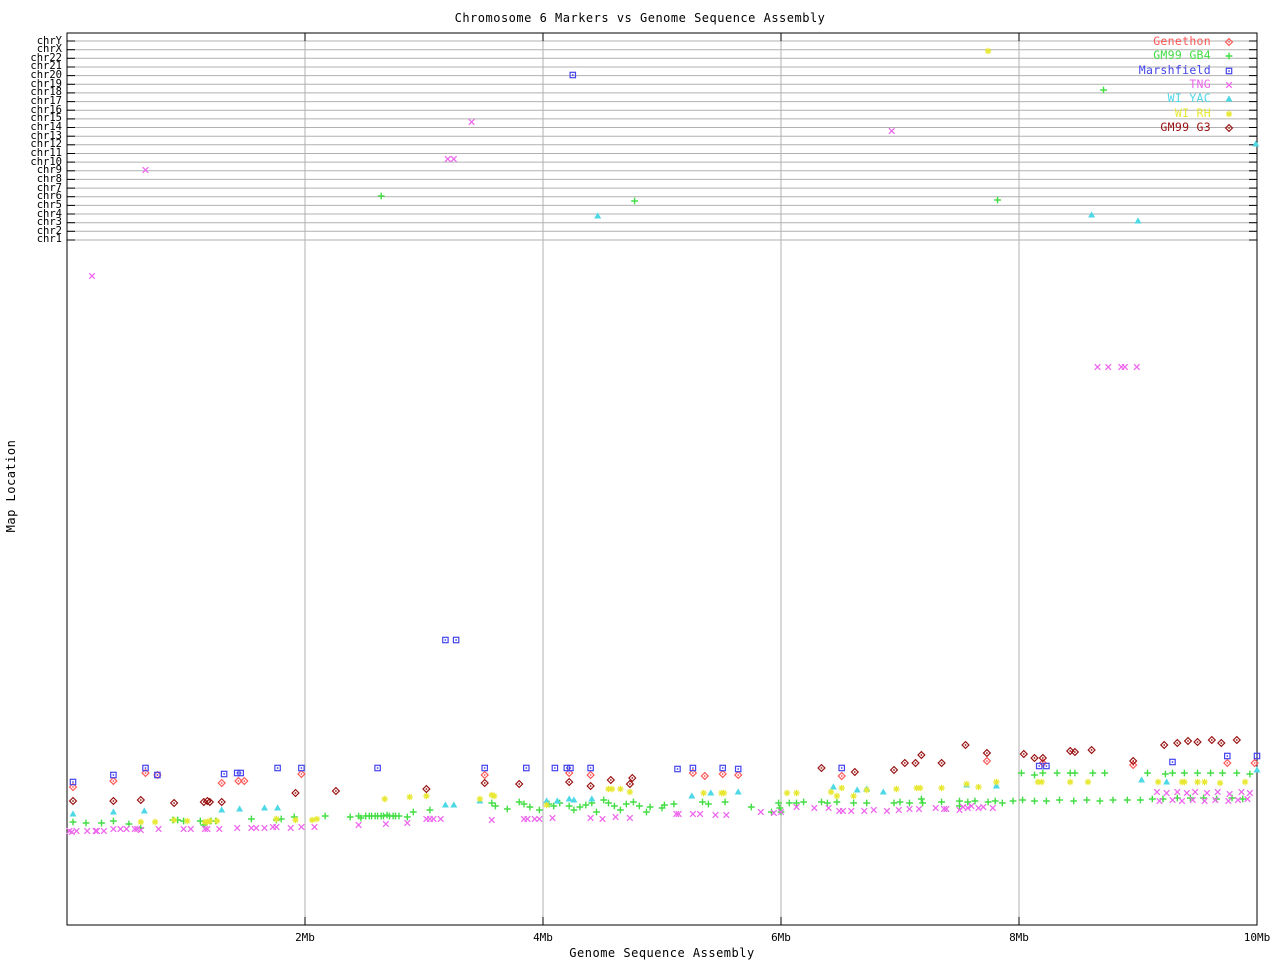  Describe the element at coordinates (1200, 83) in the screenshot. I see `legend-item-tng: TNG` at that location.